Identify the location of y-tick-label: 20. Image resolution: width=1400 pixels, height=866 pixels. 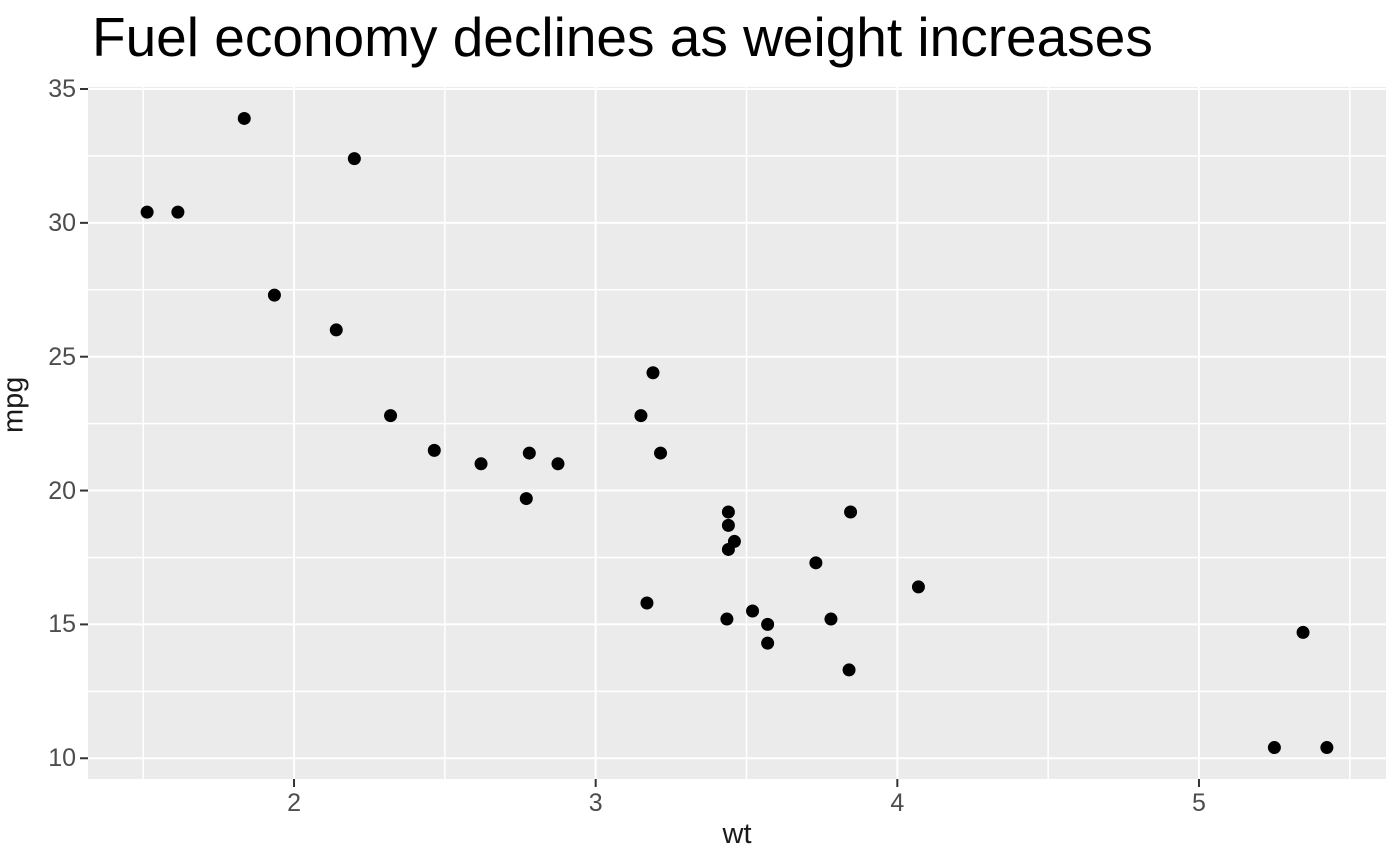
(62, 490).